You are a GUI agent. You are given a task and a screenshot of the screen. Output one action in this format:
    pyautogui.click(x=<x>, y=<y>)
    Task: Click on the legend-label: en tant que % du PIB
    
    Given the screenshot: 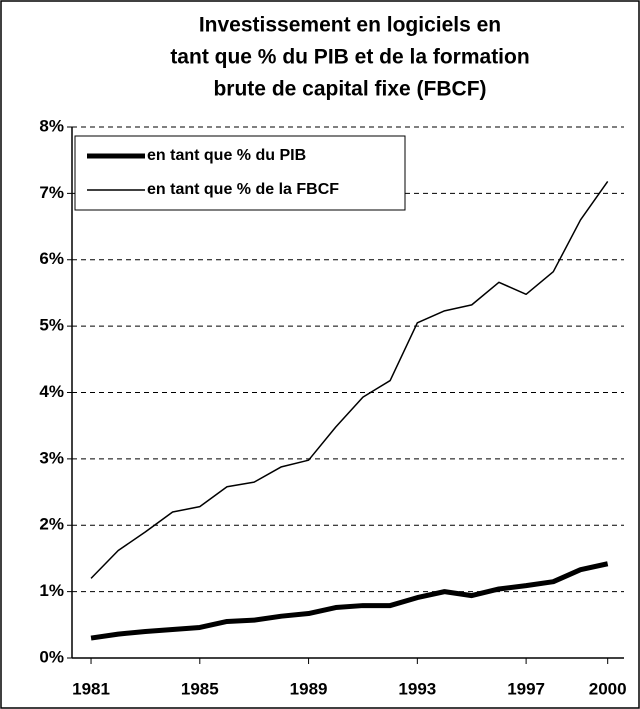 What is the action you would take?
    pyautogui.click(x=226, y=155)
    